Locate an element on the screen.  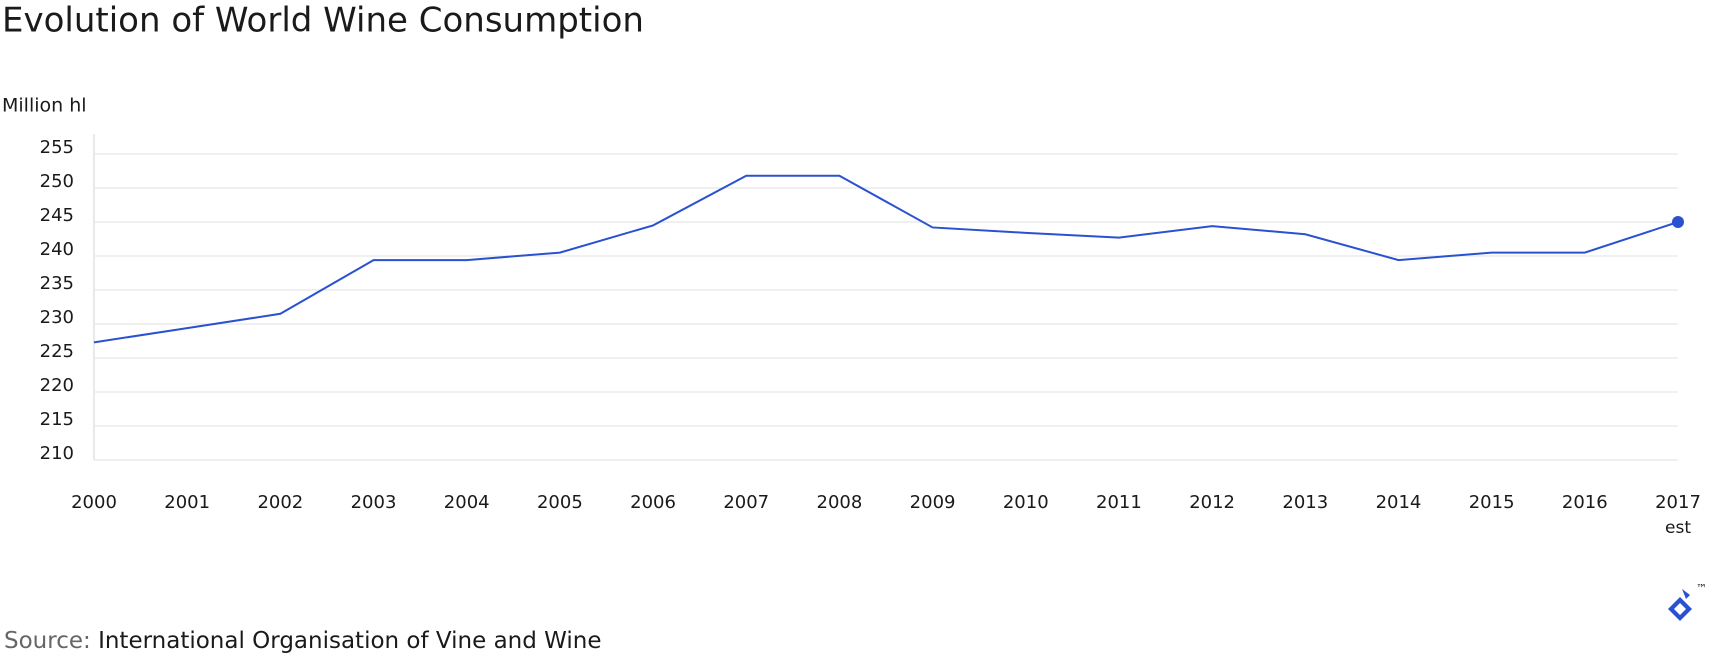
x-tick-label: 2014 is located at coordinates (1399, 502).